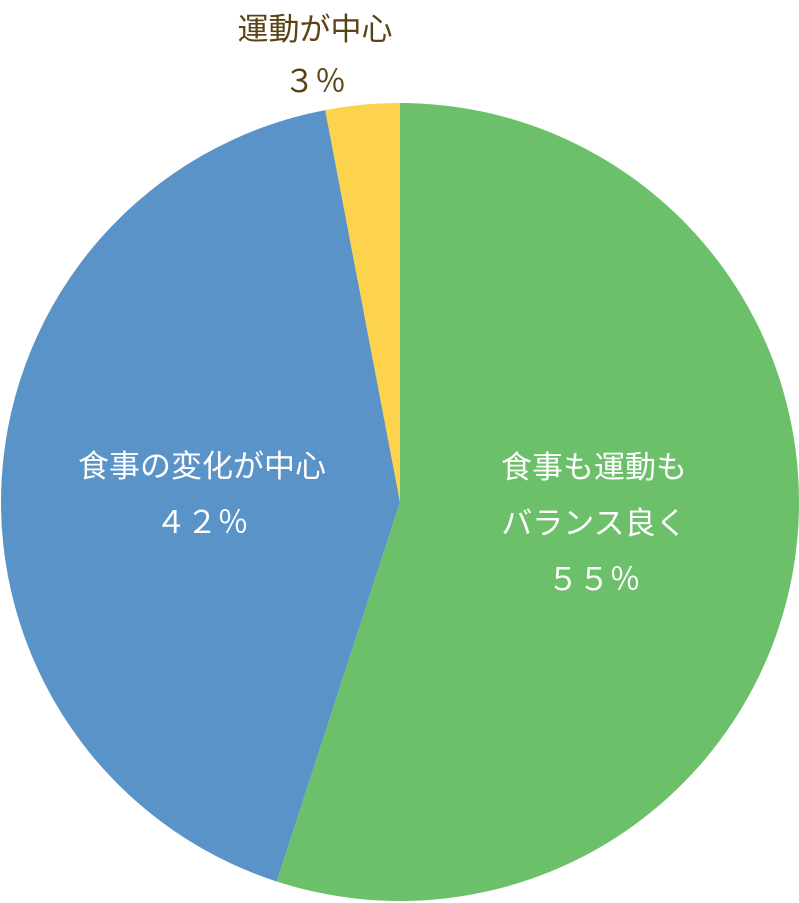 The width and height of the screenshot is (799, 903). What do you see at coordinates (202, 467) in the screenshot?
I see `slice-category-label: 食事の変化が中心` at bounding box center [202, 467].